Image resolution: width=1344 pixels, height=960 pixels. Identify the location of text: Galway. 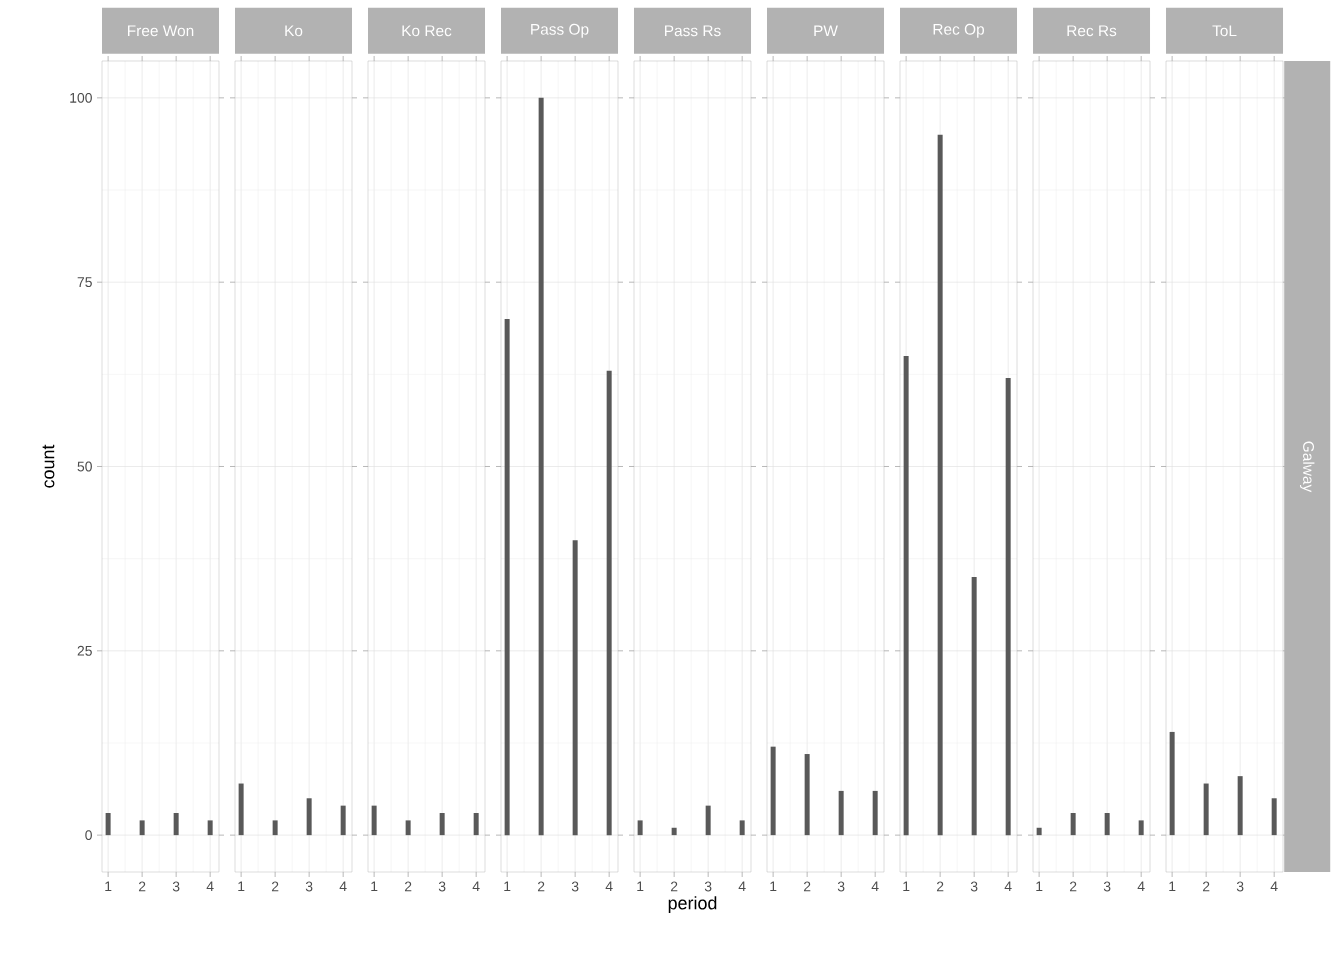
(1307, 467).